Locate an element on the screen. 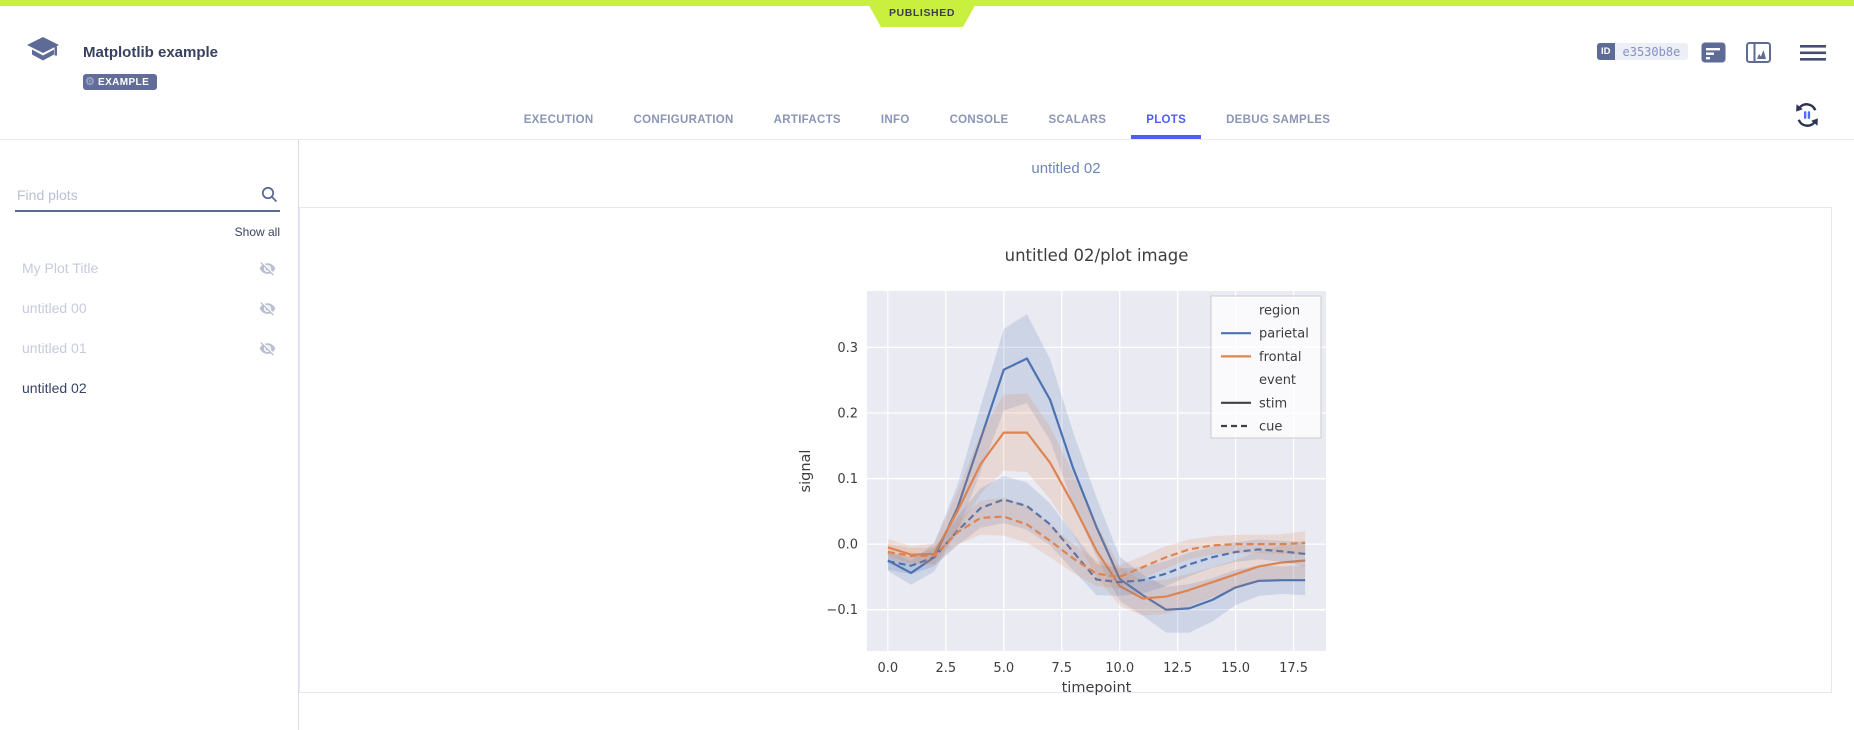 The height and width of the screenshot is (730, 1854). find-plots-search is located at coordinates (147, 199).